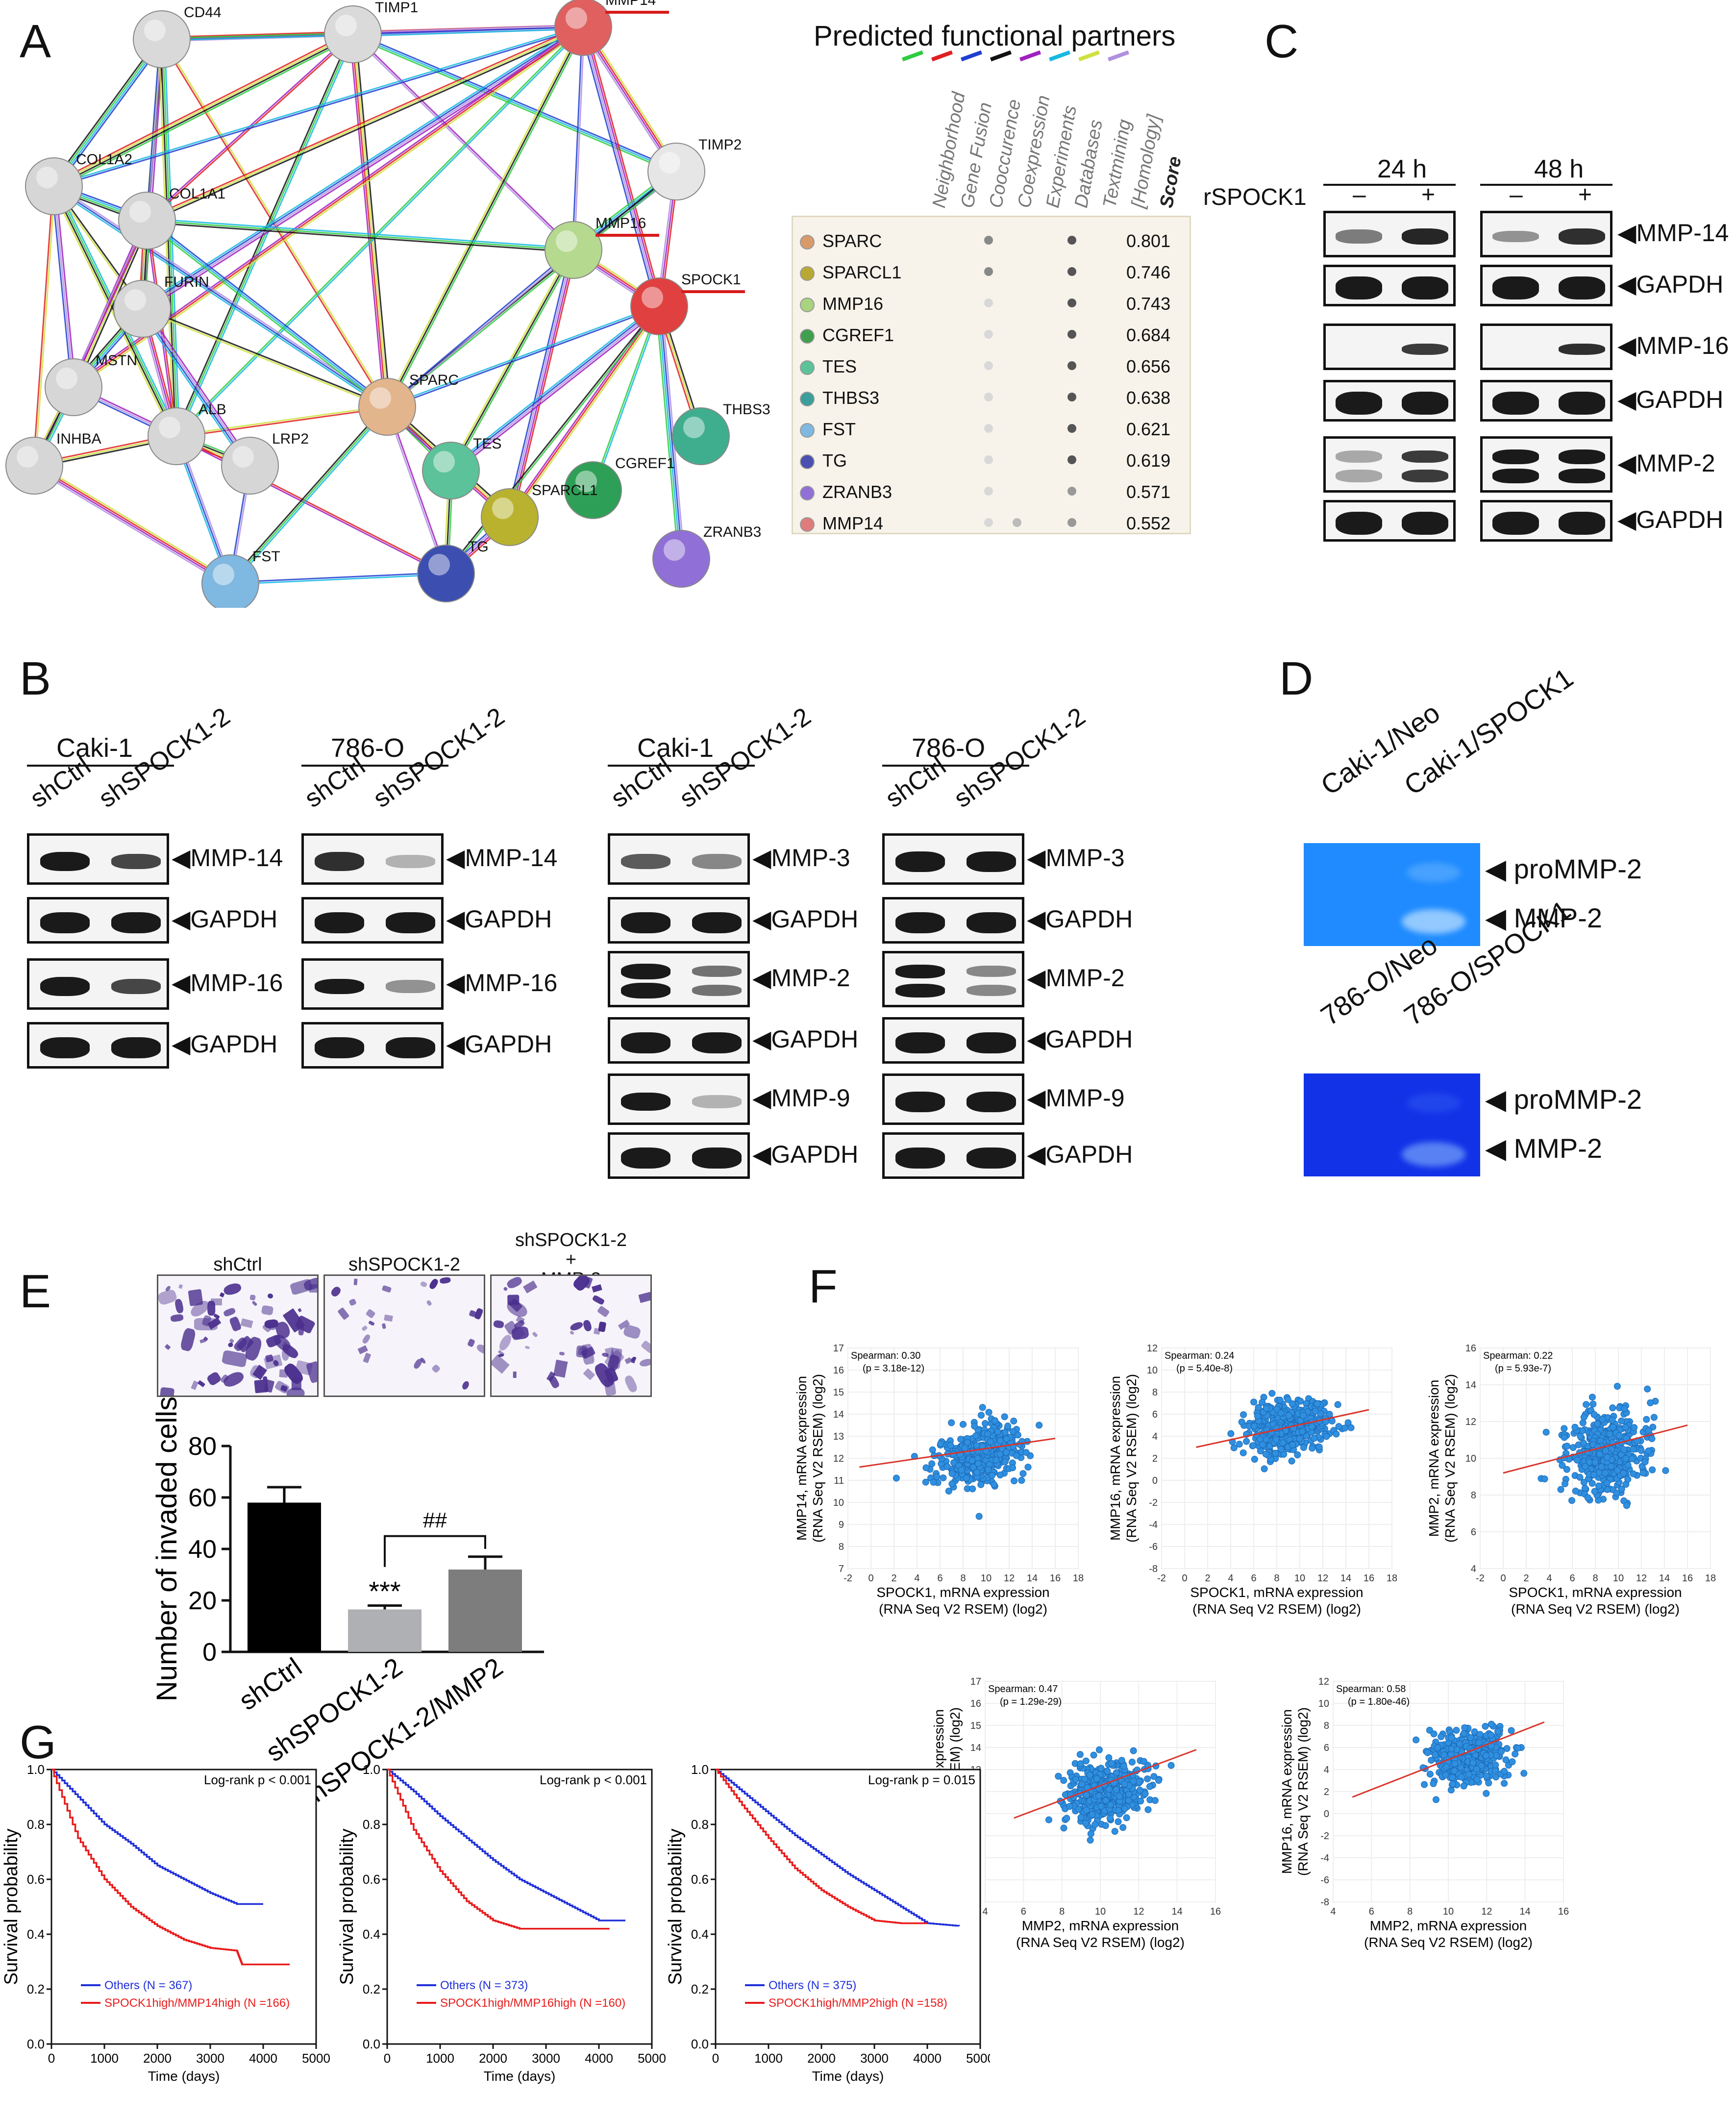 The width and height of the screenshot is (1736, 2120). I want to click on y-tick-label: 40, so click(202, 1549).